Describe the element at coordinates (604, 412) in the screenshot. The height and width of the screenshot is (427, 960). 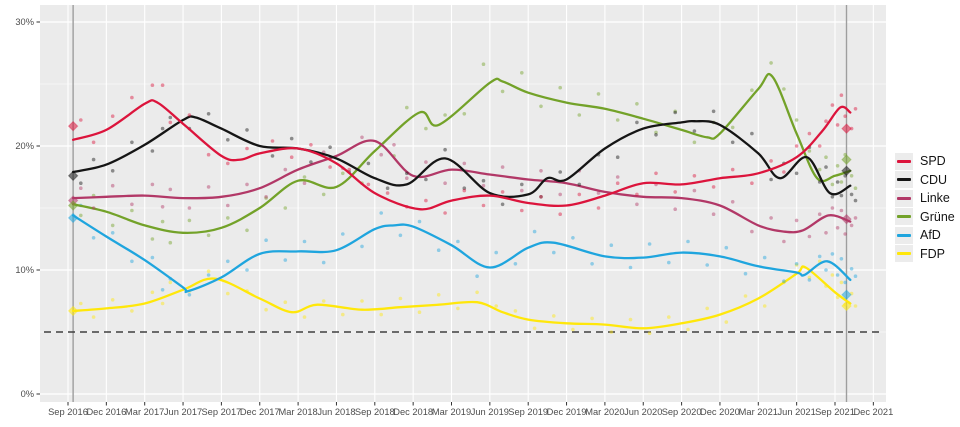
I see `x-tick-label: Mar 2020` at that location.